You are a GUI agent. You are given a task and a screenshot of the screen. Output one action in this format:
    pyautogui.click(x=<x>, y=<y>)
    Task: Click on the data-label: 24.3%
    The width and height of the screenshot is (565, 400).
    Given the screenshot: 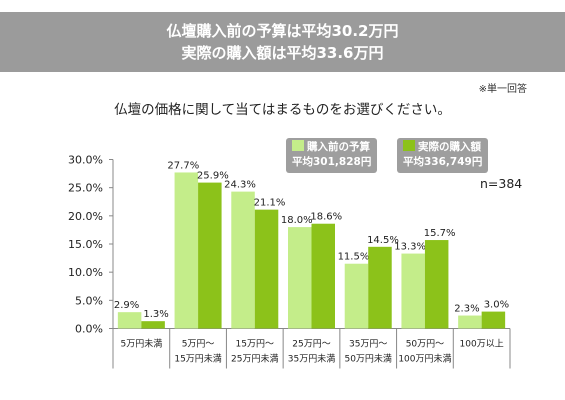 What is the action you would take?
    pyautogui.click(x=240, y=185)
    